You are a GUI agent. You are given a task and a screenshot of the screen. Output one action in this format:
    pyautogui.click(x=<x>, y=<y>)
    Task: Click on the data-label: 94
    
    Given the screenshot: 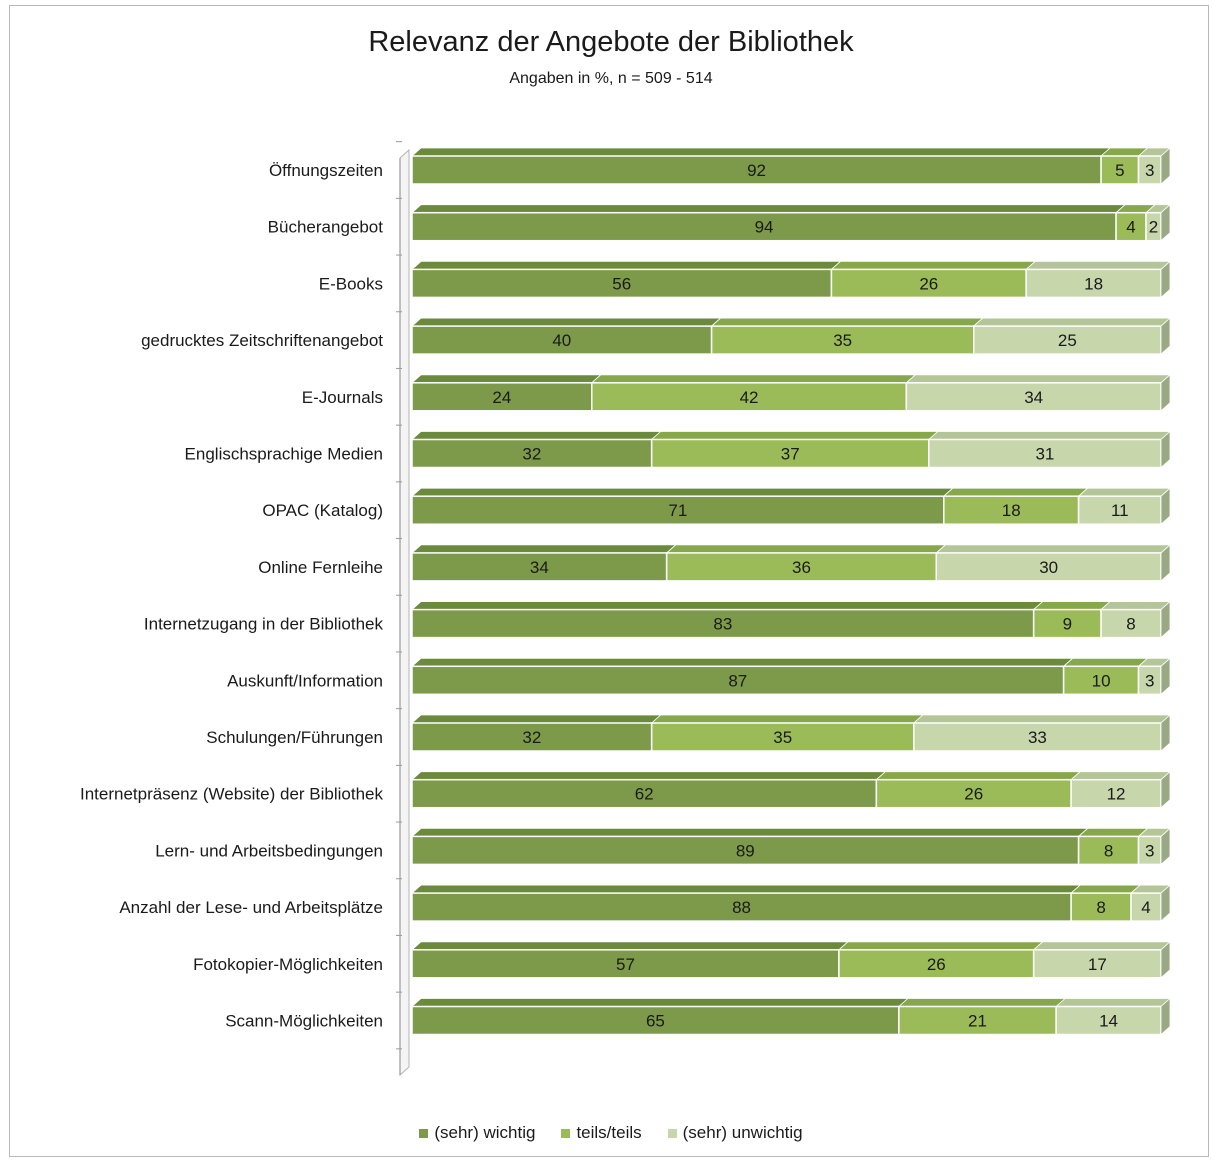 What is the action you would take?
    pyautogui.click(x=764, y=227)
    